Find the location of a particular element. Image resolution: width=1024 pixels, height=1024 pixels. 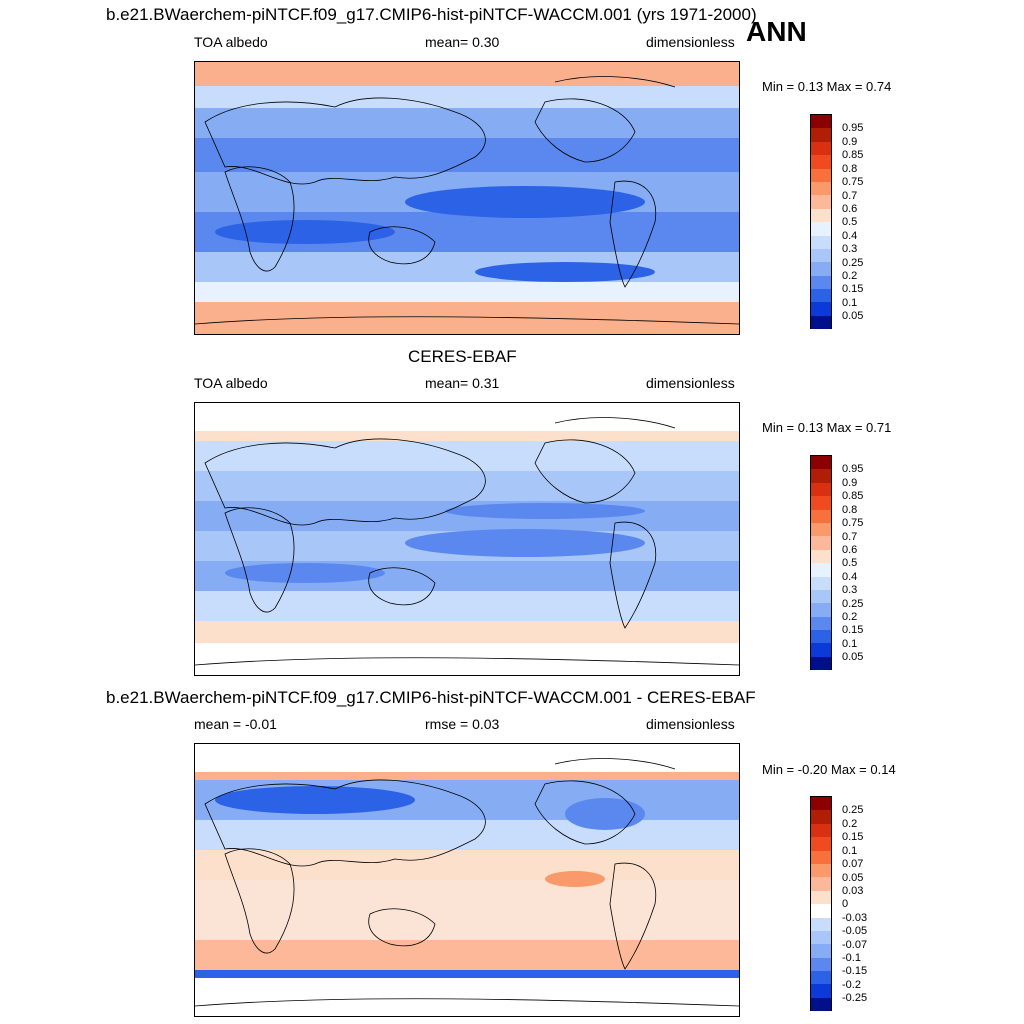

panel1-colorbar-label: 0.85 is located at coordinates (853, 155).